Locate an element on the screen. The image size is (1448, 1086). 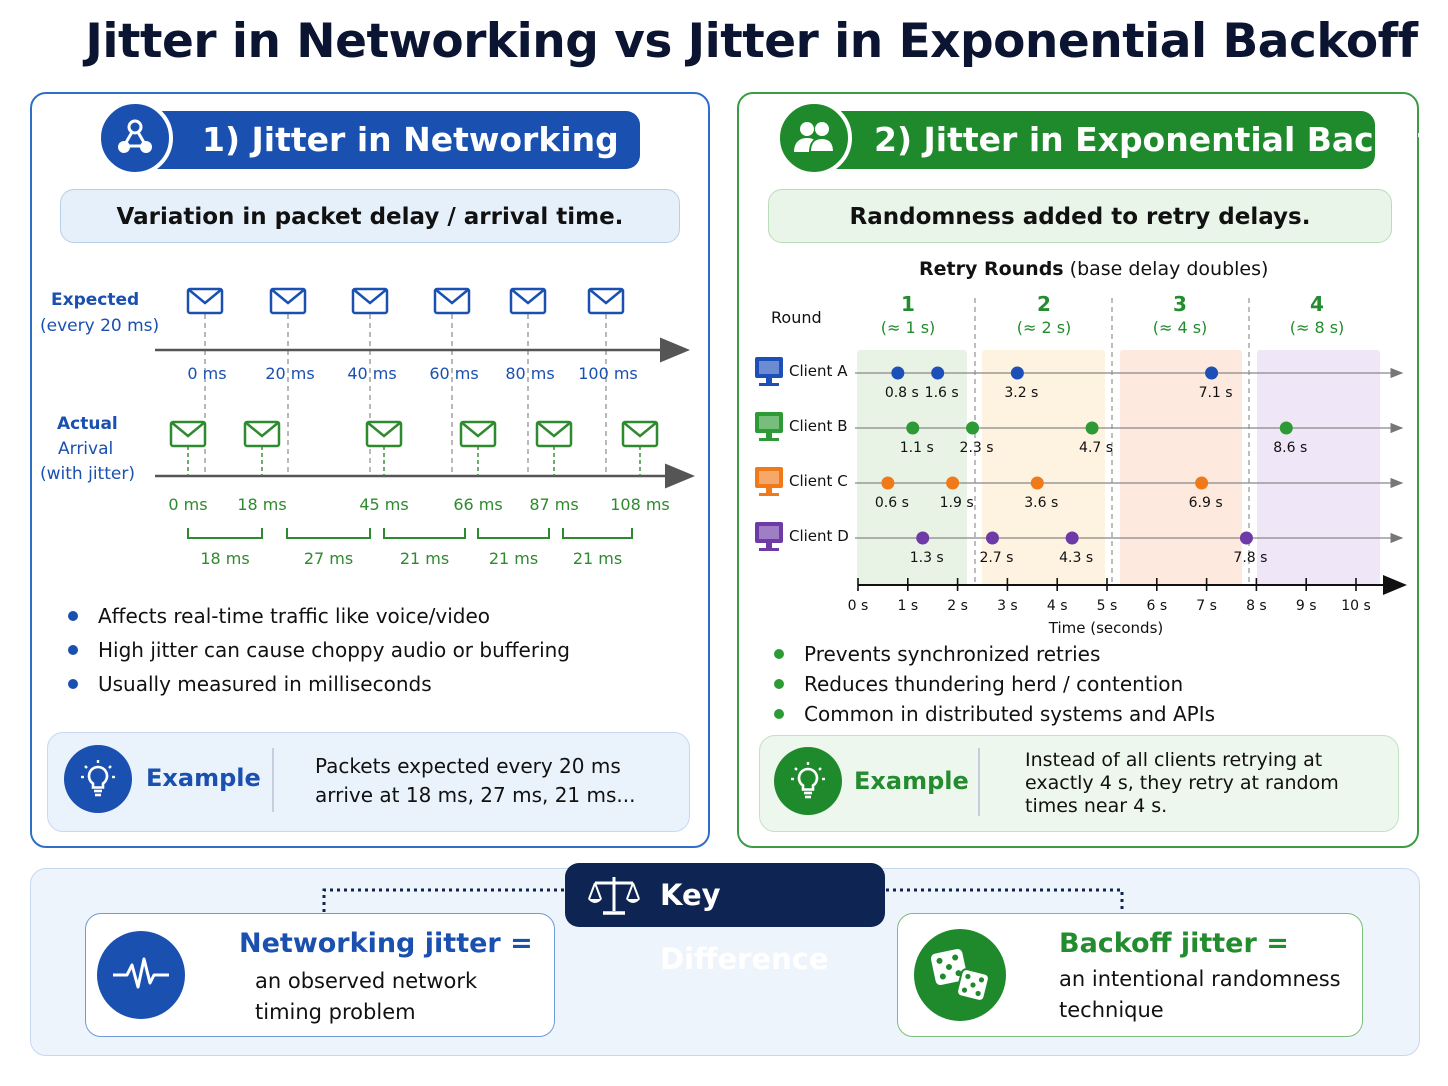
expected-label: Expected is located at coordinates (95, 300).